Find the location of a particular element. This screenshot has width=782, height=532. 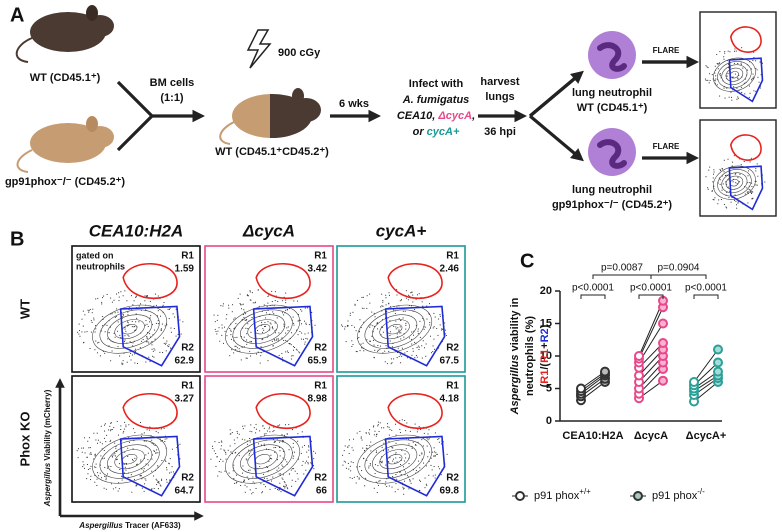

contour is located at coordinates (130, 459).